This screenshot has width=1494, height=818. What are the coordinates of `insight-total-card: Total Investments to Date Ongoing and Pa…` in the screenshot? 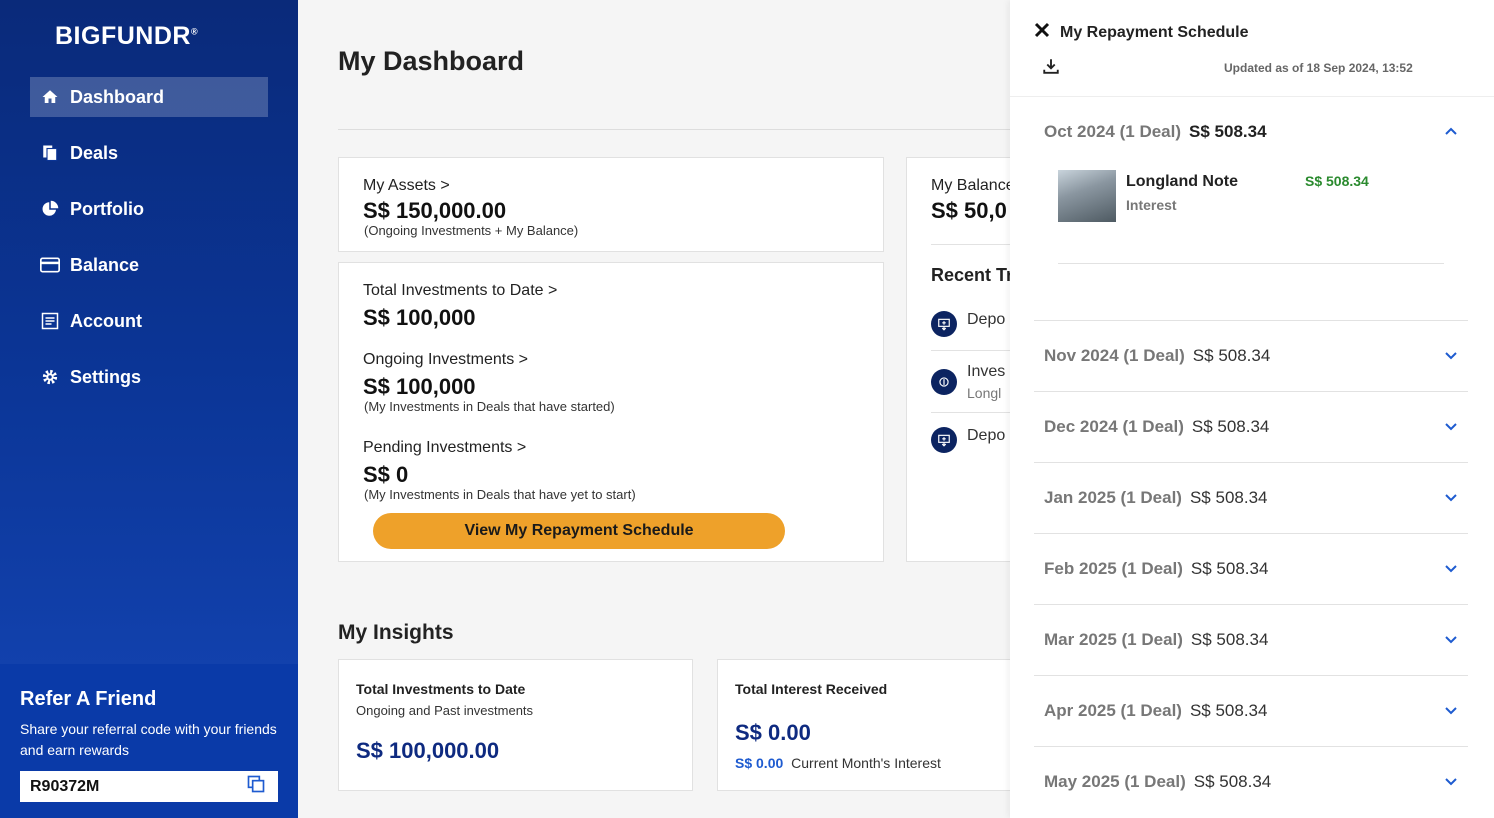 It's located at (515, 725).